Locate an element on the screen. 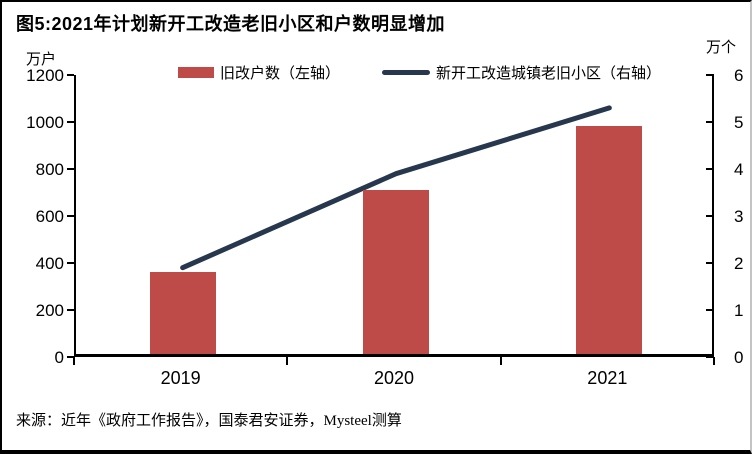  left-axis-tick-label: 200 is located at coordinates (49, 310).